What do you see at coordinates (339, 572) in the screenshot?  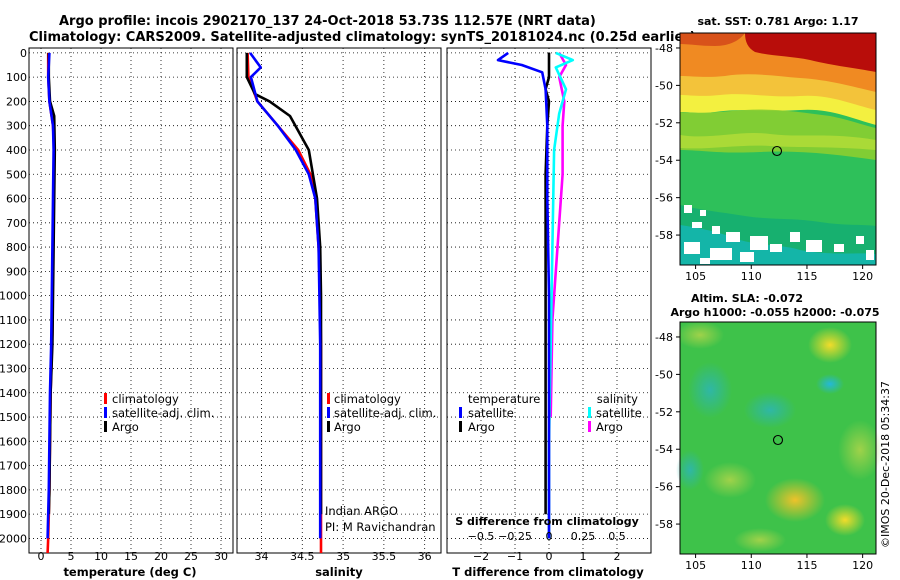 I see `salinity-xlabel: salinity` at bounding box center [339, 572].